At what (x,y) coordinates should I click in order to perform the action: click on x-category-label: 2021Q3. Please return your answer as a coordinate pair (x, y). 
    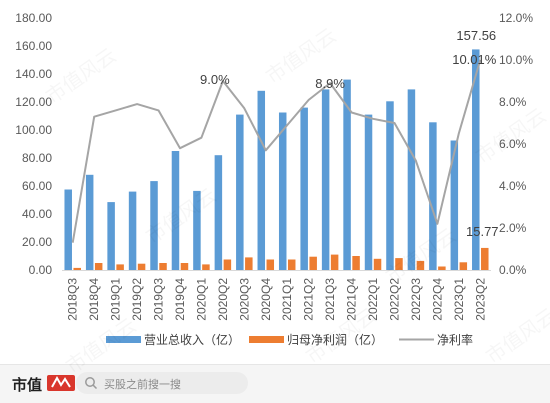
    Looking at the image, I should click on (330, 299).